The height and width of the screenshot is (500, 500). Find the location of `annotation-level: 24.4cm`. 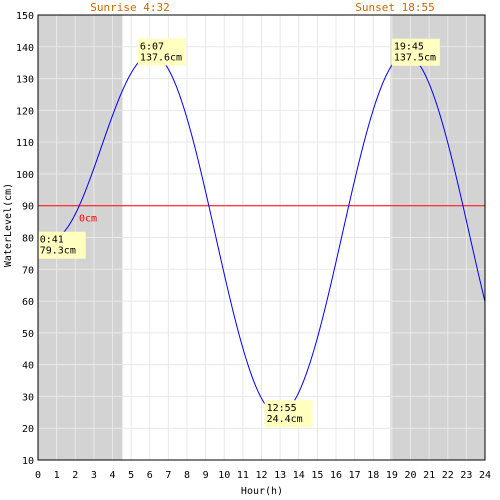

annotation-level: 24.4cm is located at coordinates (285, 419).